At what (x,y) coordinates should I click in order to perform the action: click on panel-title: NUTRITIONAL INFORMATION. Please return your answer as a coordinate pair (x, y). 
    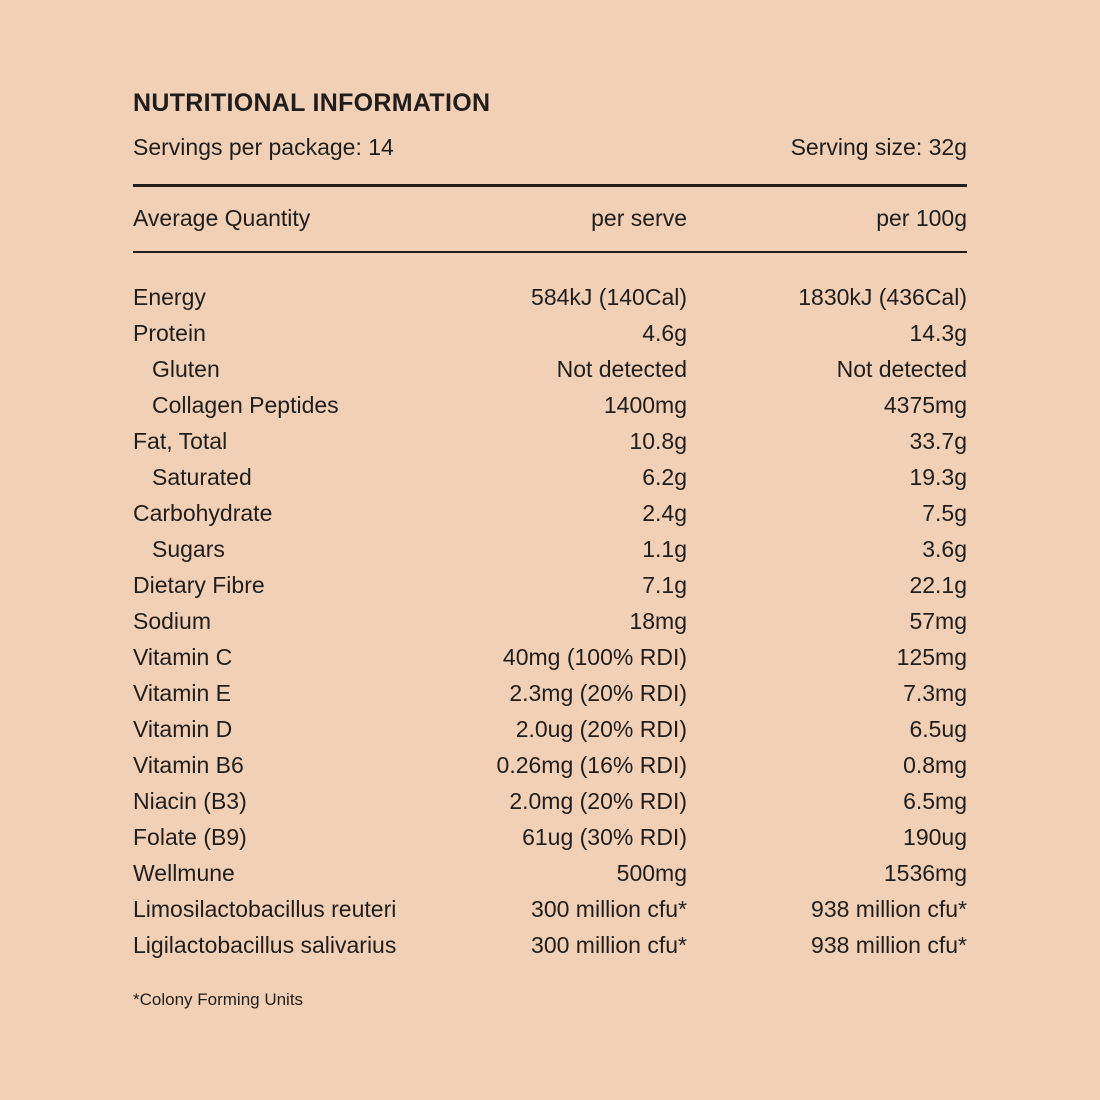
    Looking at the image, I should click on (312, 103).